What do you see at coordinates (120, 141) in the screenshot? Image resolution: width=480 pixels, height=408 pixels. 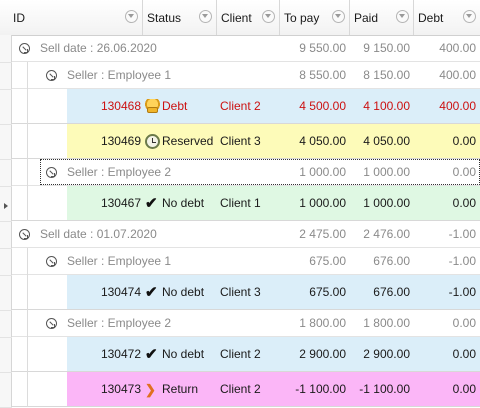 I see `order-id: 130469` at bounding box center [120, 141].